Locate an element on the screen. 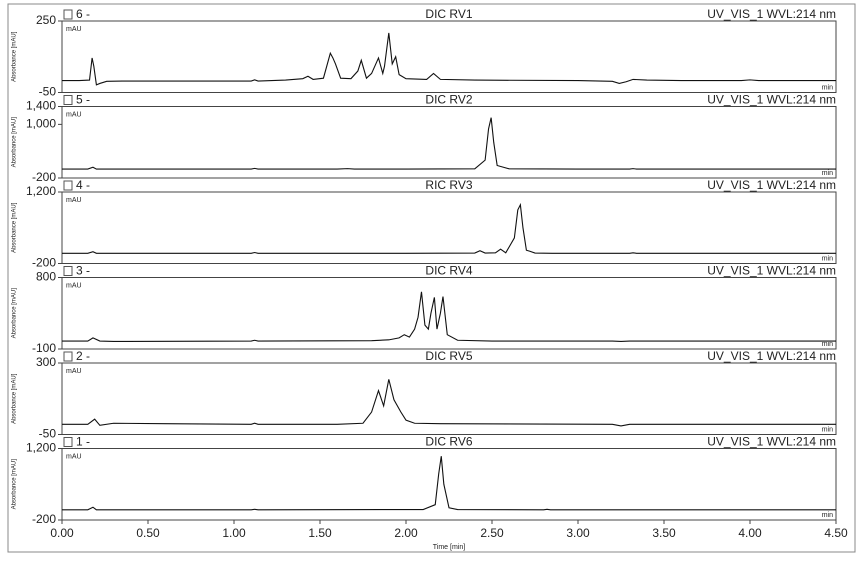 The width and height of the screenshot is (864, 561). x-tick-label: 2.00 is located at coordinates (406, 533).